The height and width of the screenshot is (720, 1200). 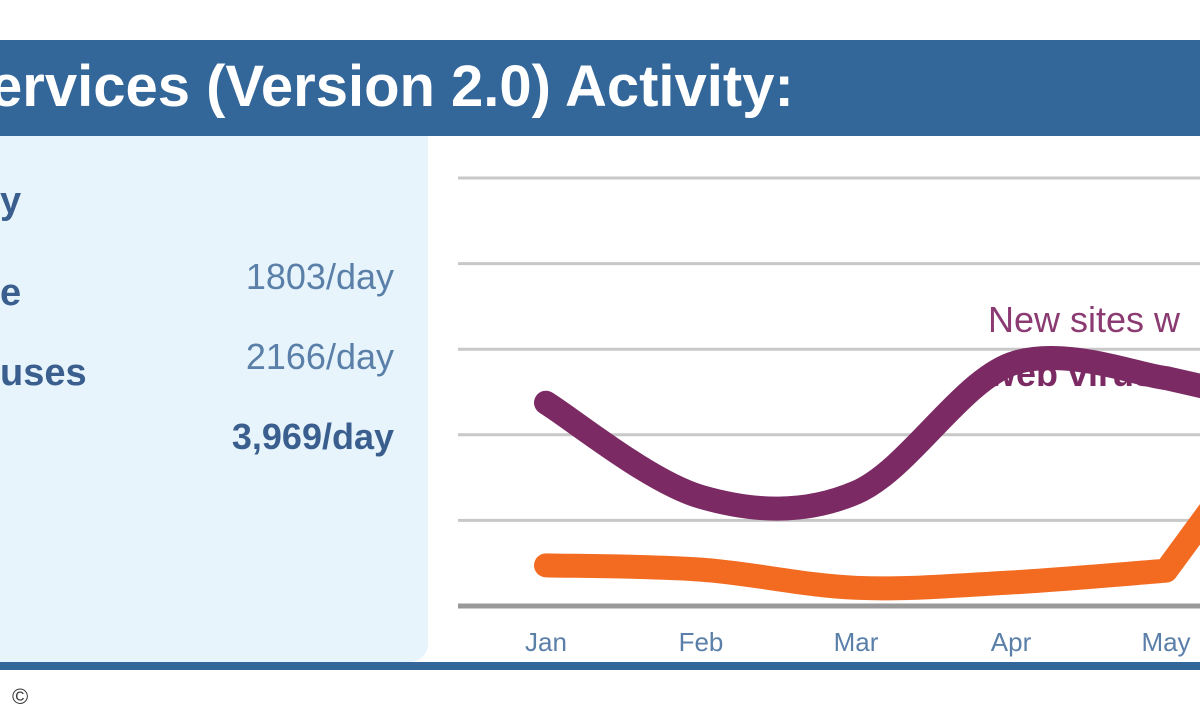 I want to click on stat-label-3: uses, so click(x=43, y=373).